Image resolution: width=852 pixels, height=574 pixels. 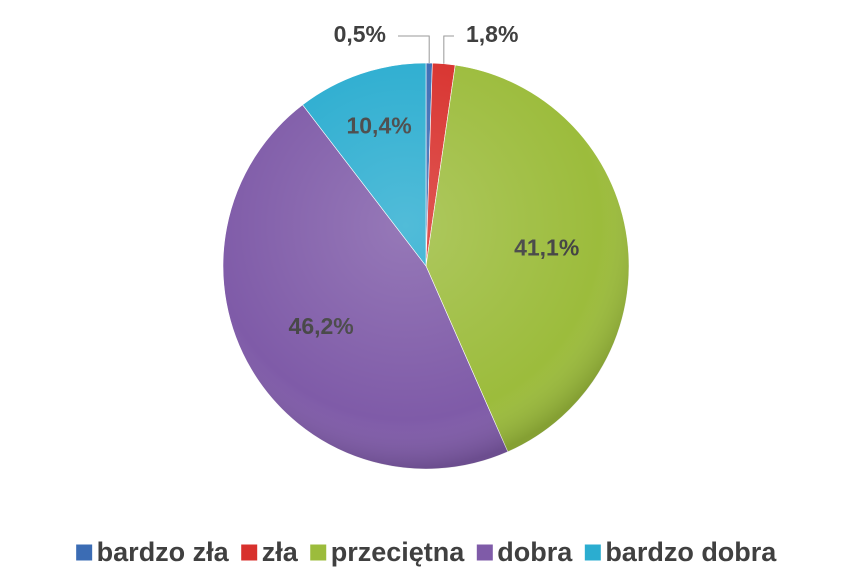 I want to click on data-label: 46,2%, so click(x=321, y=326).